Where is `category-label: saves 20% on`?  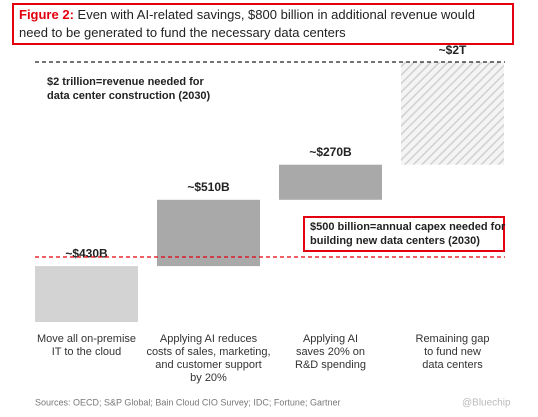 category-label: saves 20% on is located at coordinates (330, 352).